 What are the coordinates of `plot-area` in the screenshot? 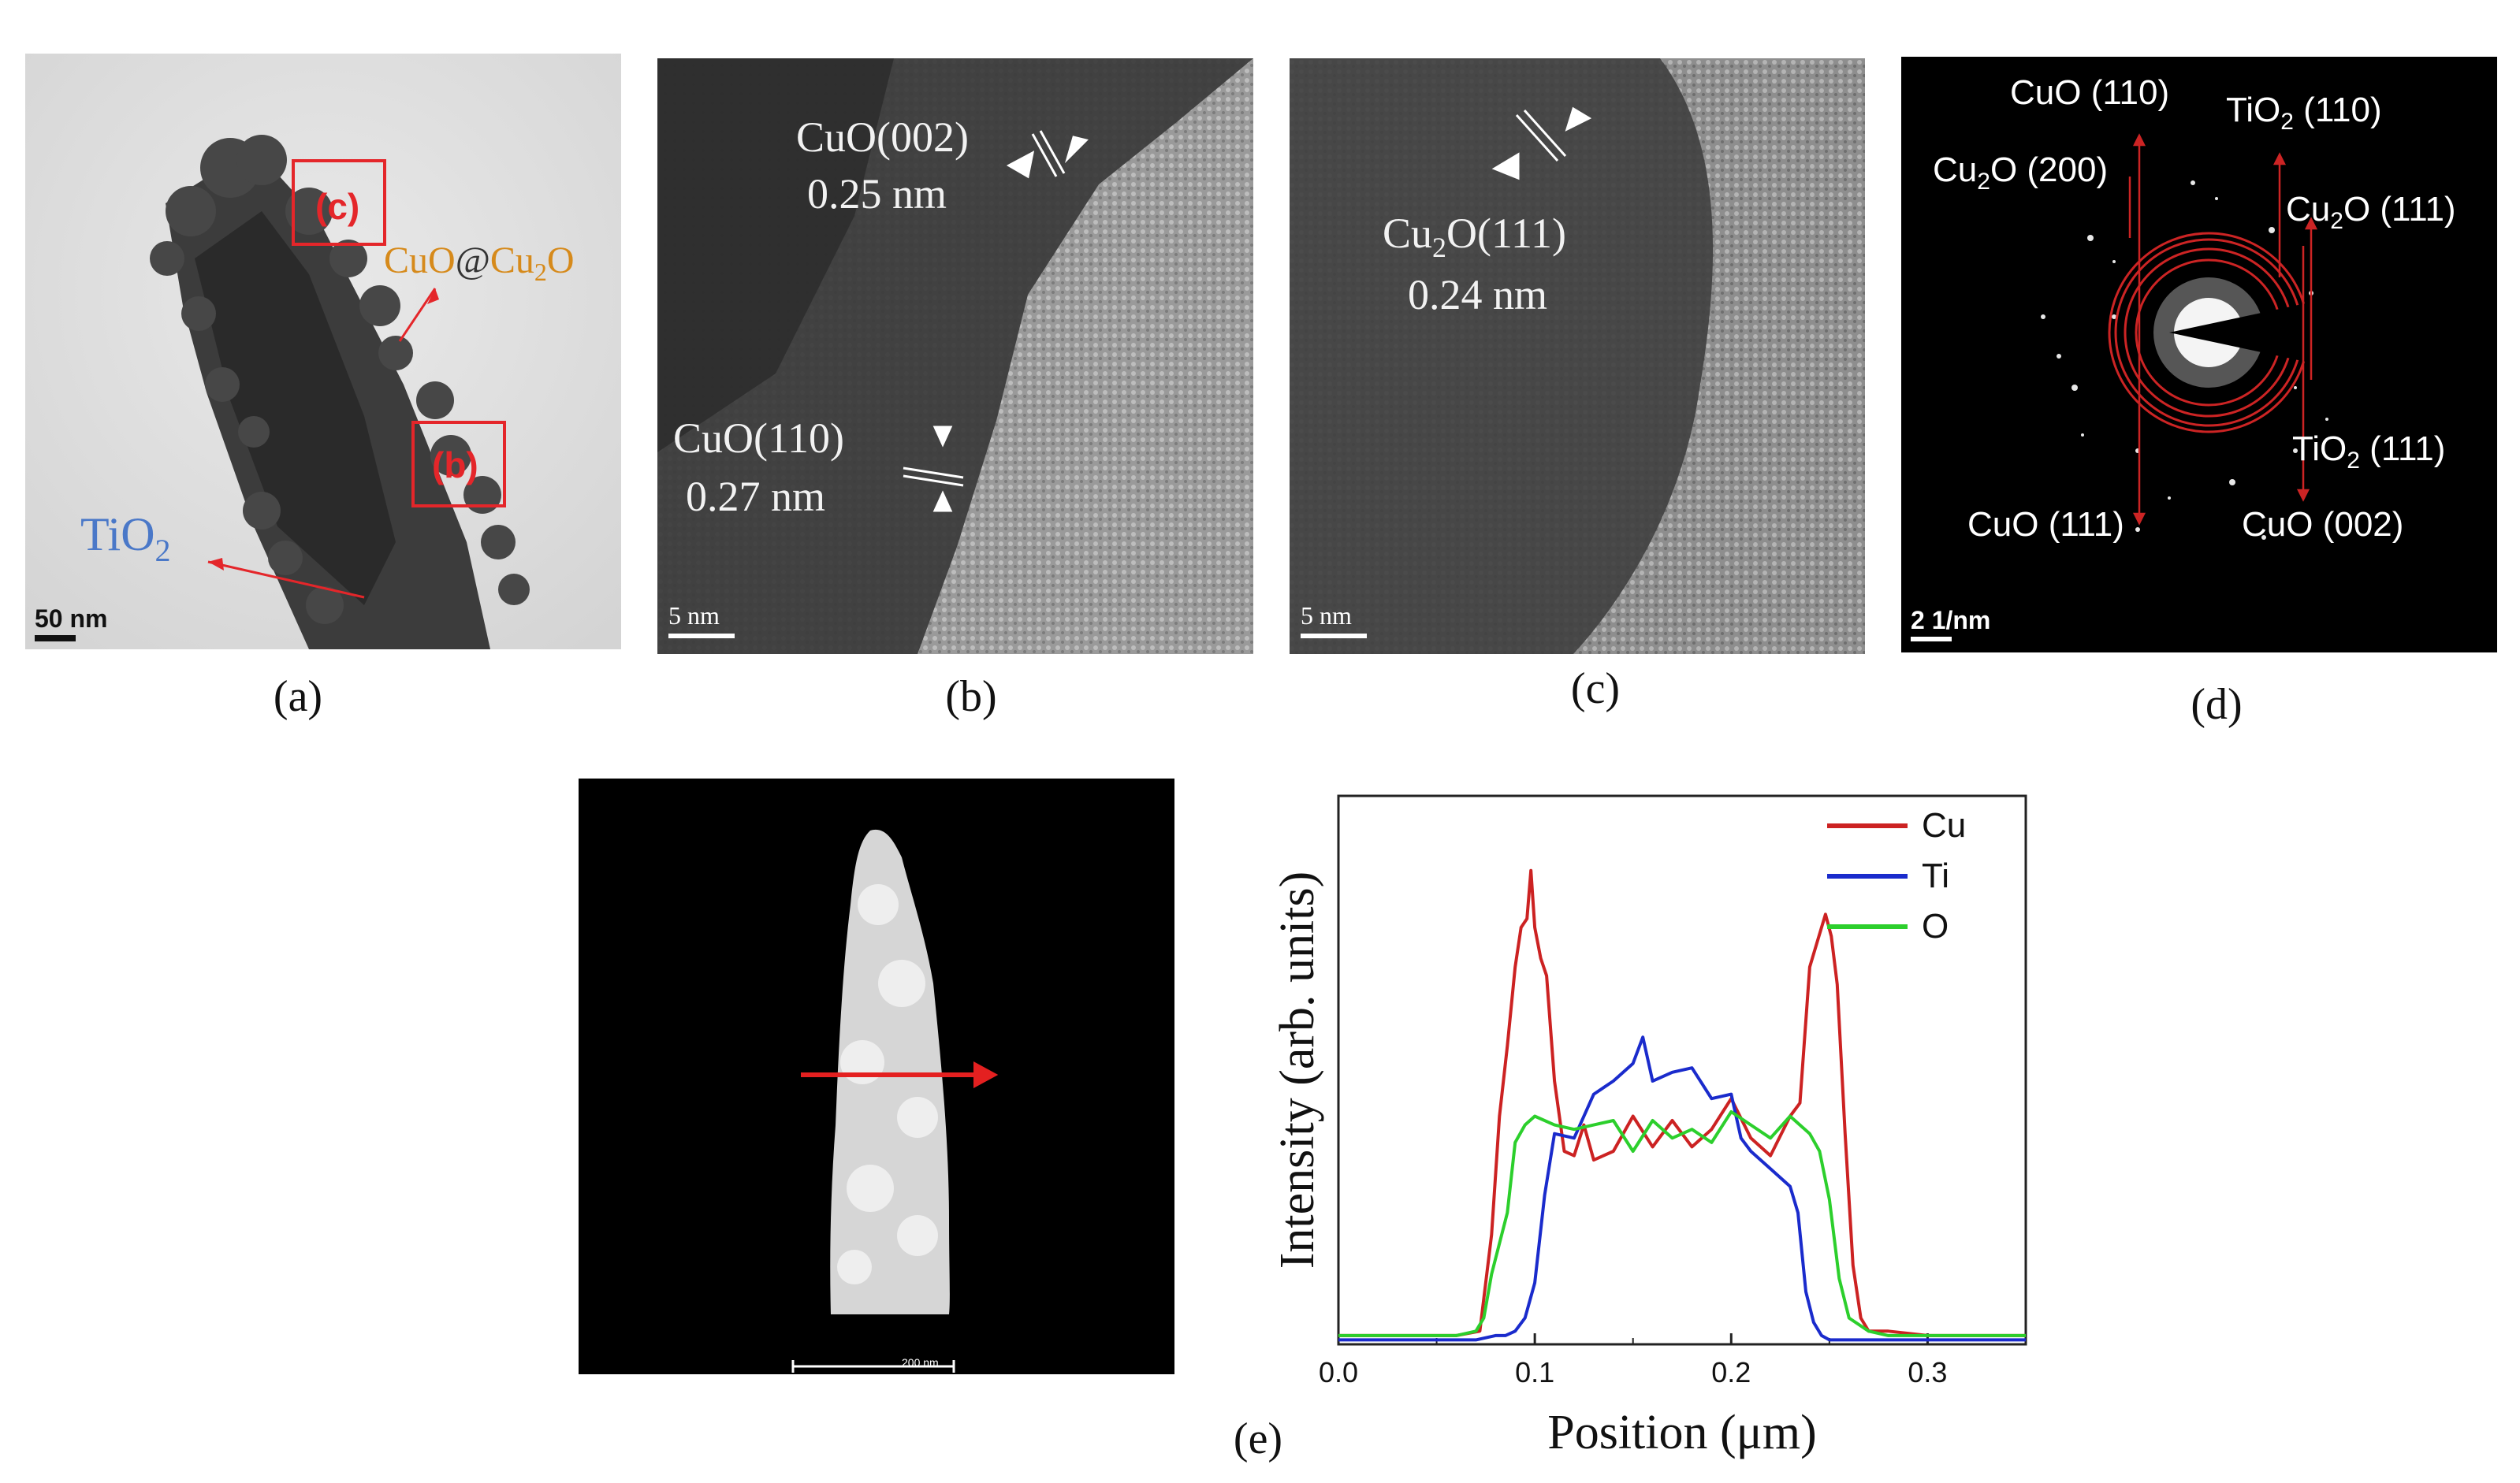 It's located at (1682, 1070).